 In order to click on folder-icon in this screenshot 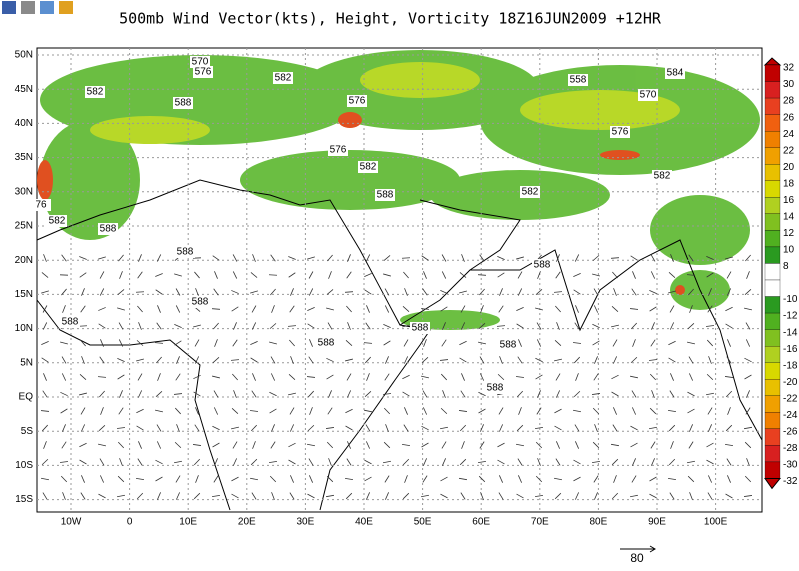, I will do `click(66, 7)`.